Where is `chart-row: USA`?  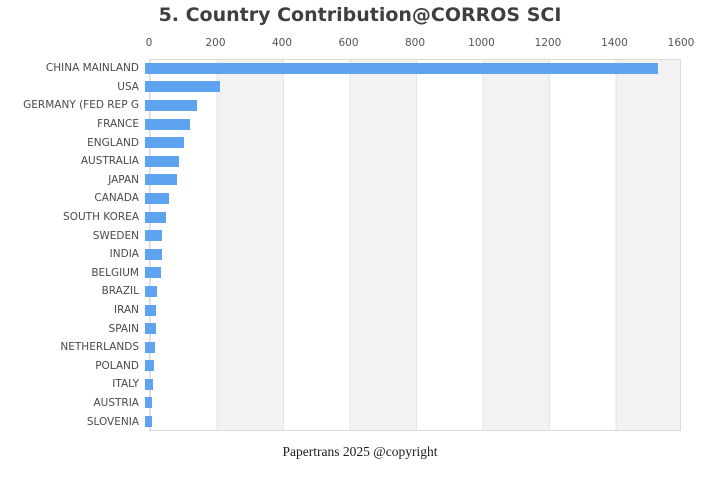
chart-row: USA is located at coordinates (340, 87).